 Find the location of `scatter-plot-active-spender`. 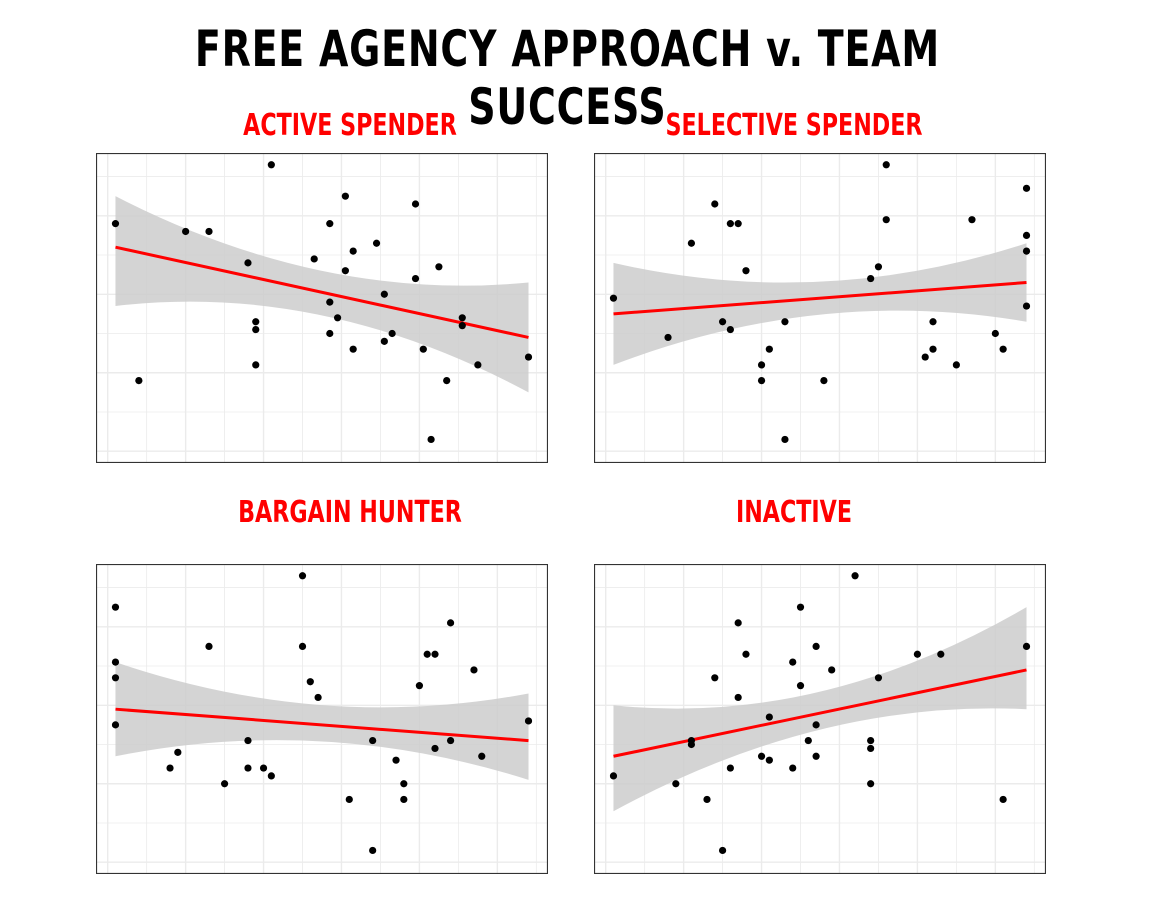

scatter-plot-active-spender is located at coordinates (322, 308).